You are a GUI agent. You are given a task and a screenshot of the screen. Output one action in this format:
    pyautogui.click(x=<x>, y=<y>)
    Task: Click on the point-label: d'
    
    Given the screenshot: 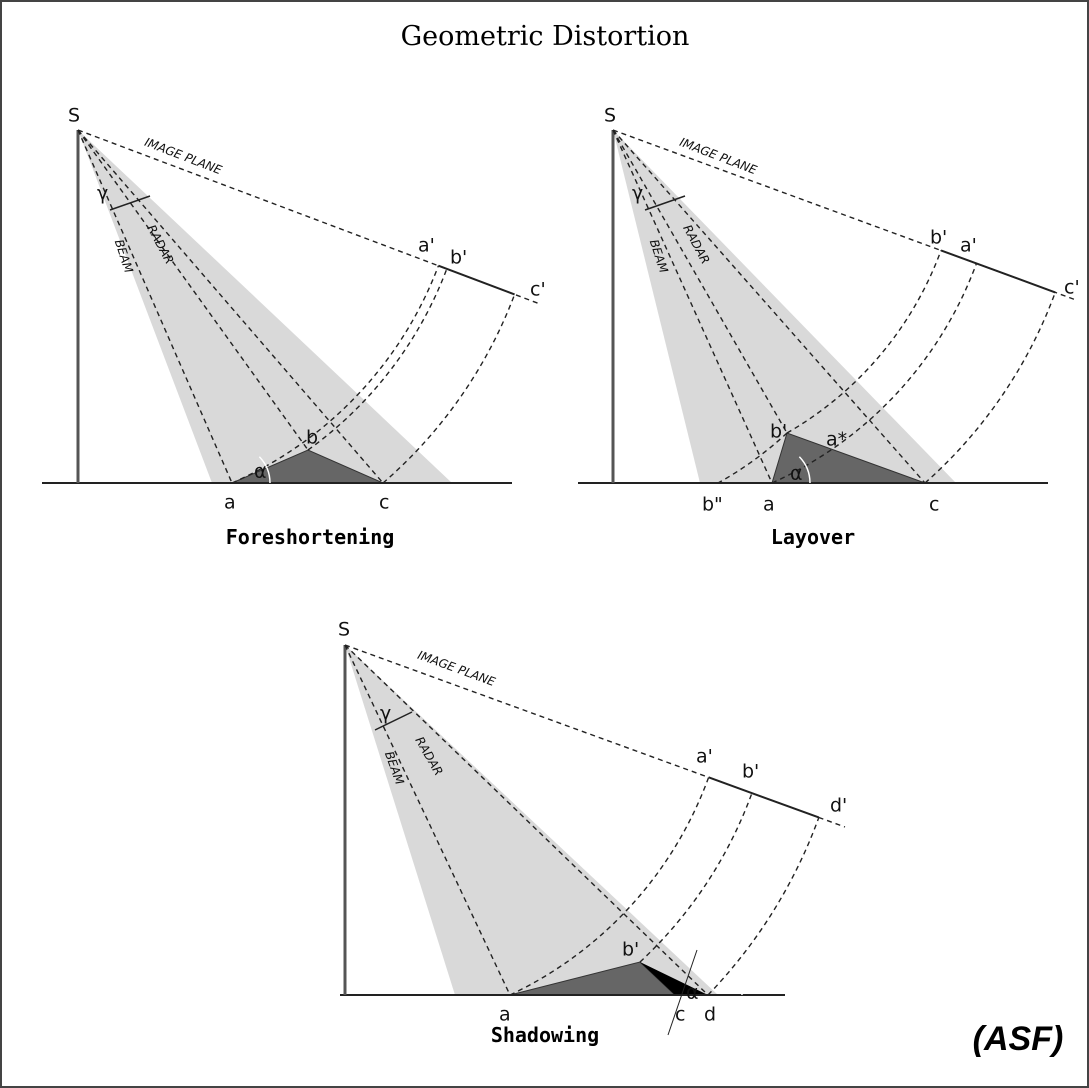 What is the action you would take?
    pyautogui.click(x=838, y=806)
    